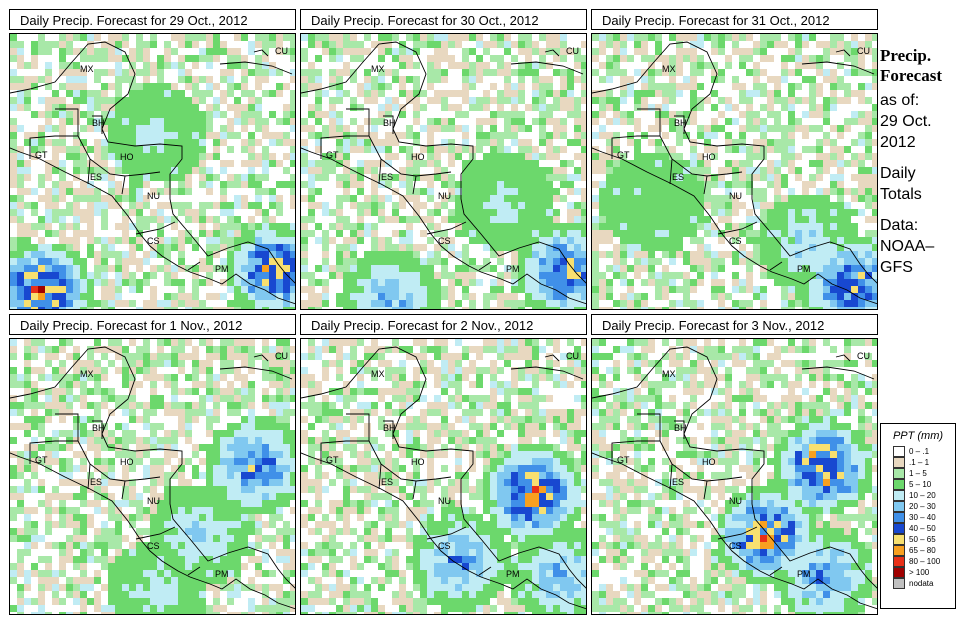 The height and width of the screenshot is (633, 967). I want to click on info-date: 29 Oct., so click(906, 121).